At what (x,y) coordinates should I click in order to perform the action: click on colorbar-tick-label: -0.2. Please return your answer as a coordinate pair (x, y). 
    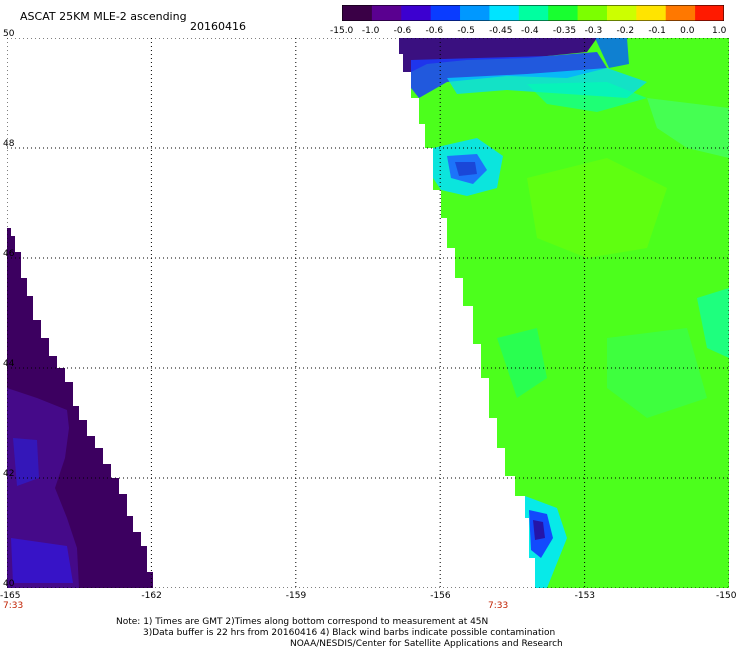
    Looking at the image, I should click on (625, 31).